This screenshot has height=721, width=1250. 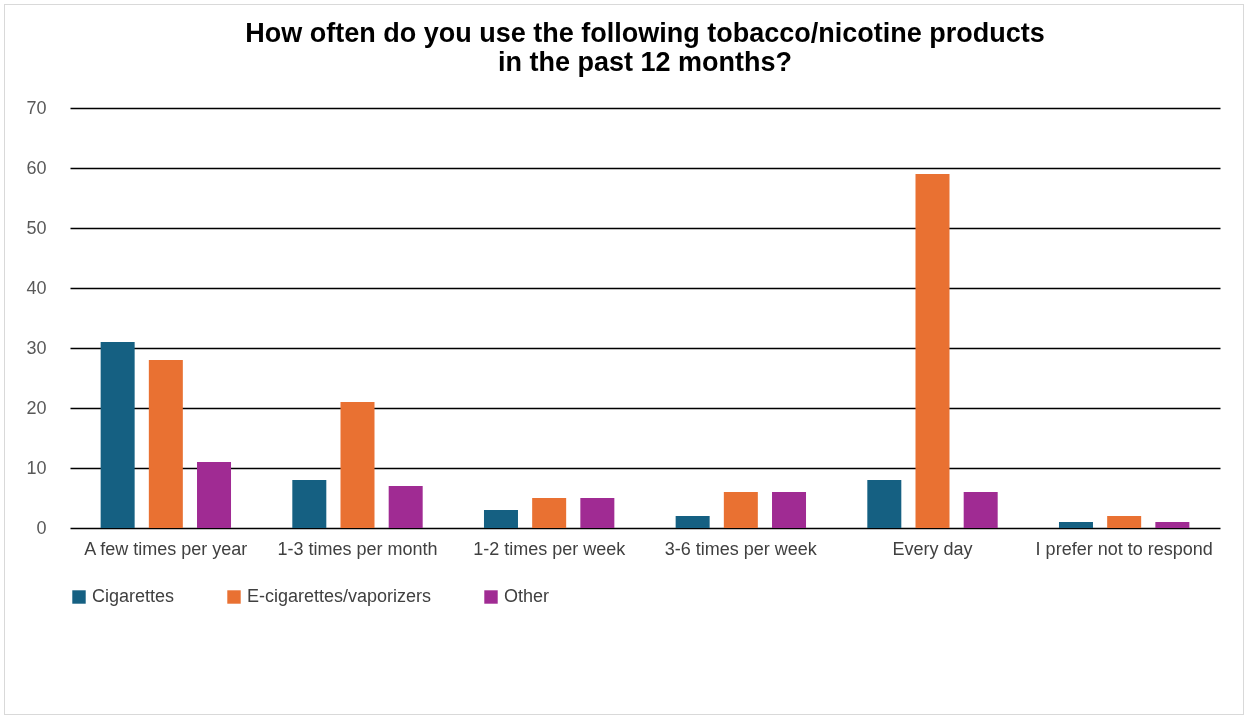 I want to click on y-tick-label: 0, so click(x=41, y=527).